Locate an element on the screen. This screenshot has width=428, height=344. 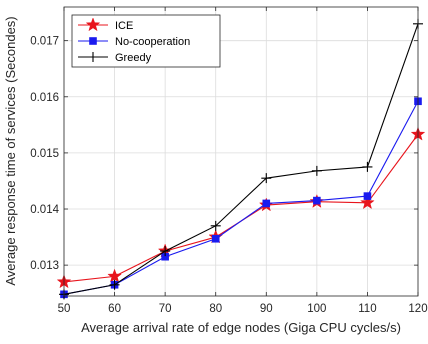
legend-label-ice: ICE is located at coordinates (124, 26).